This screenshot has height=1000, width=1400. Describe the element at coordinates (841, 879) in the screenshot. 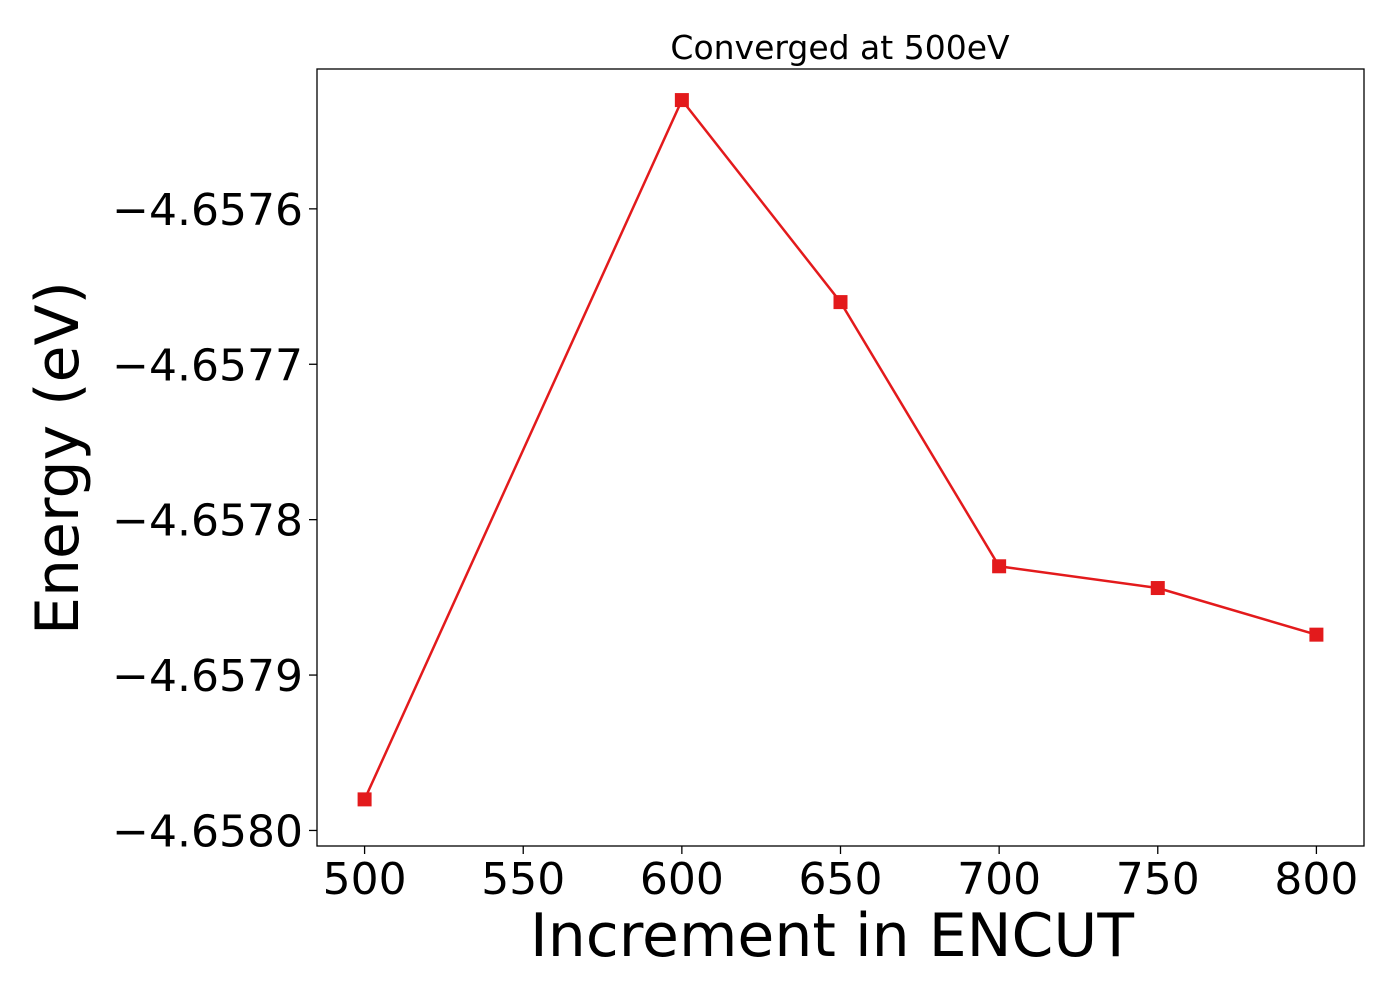

I see `x-tick-label: 650` at that location.